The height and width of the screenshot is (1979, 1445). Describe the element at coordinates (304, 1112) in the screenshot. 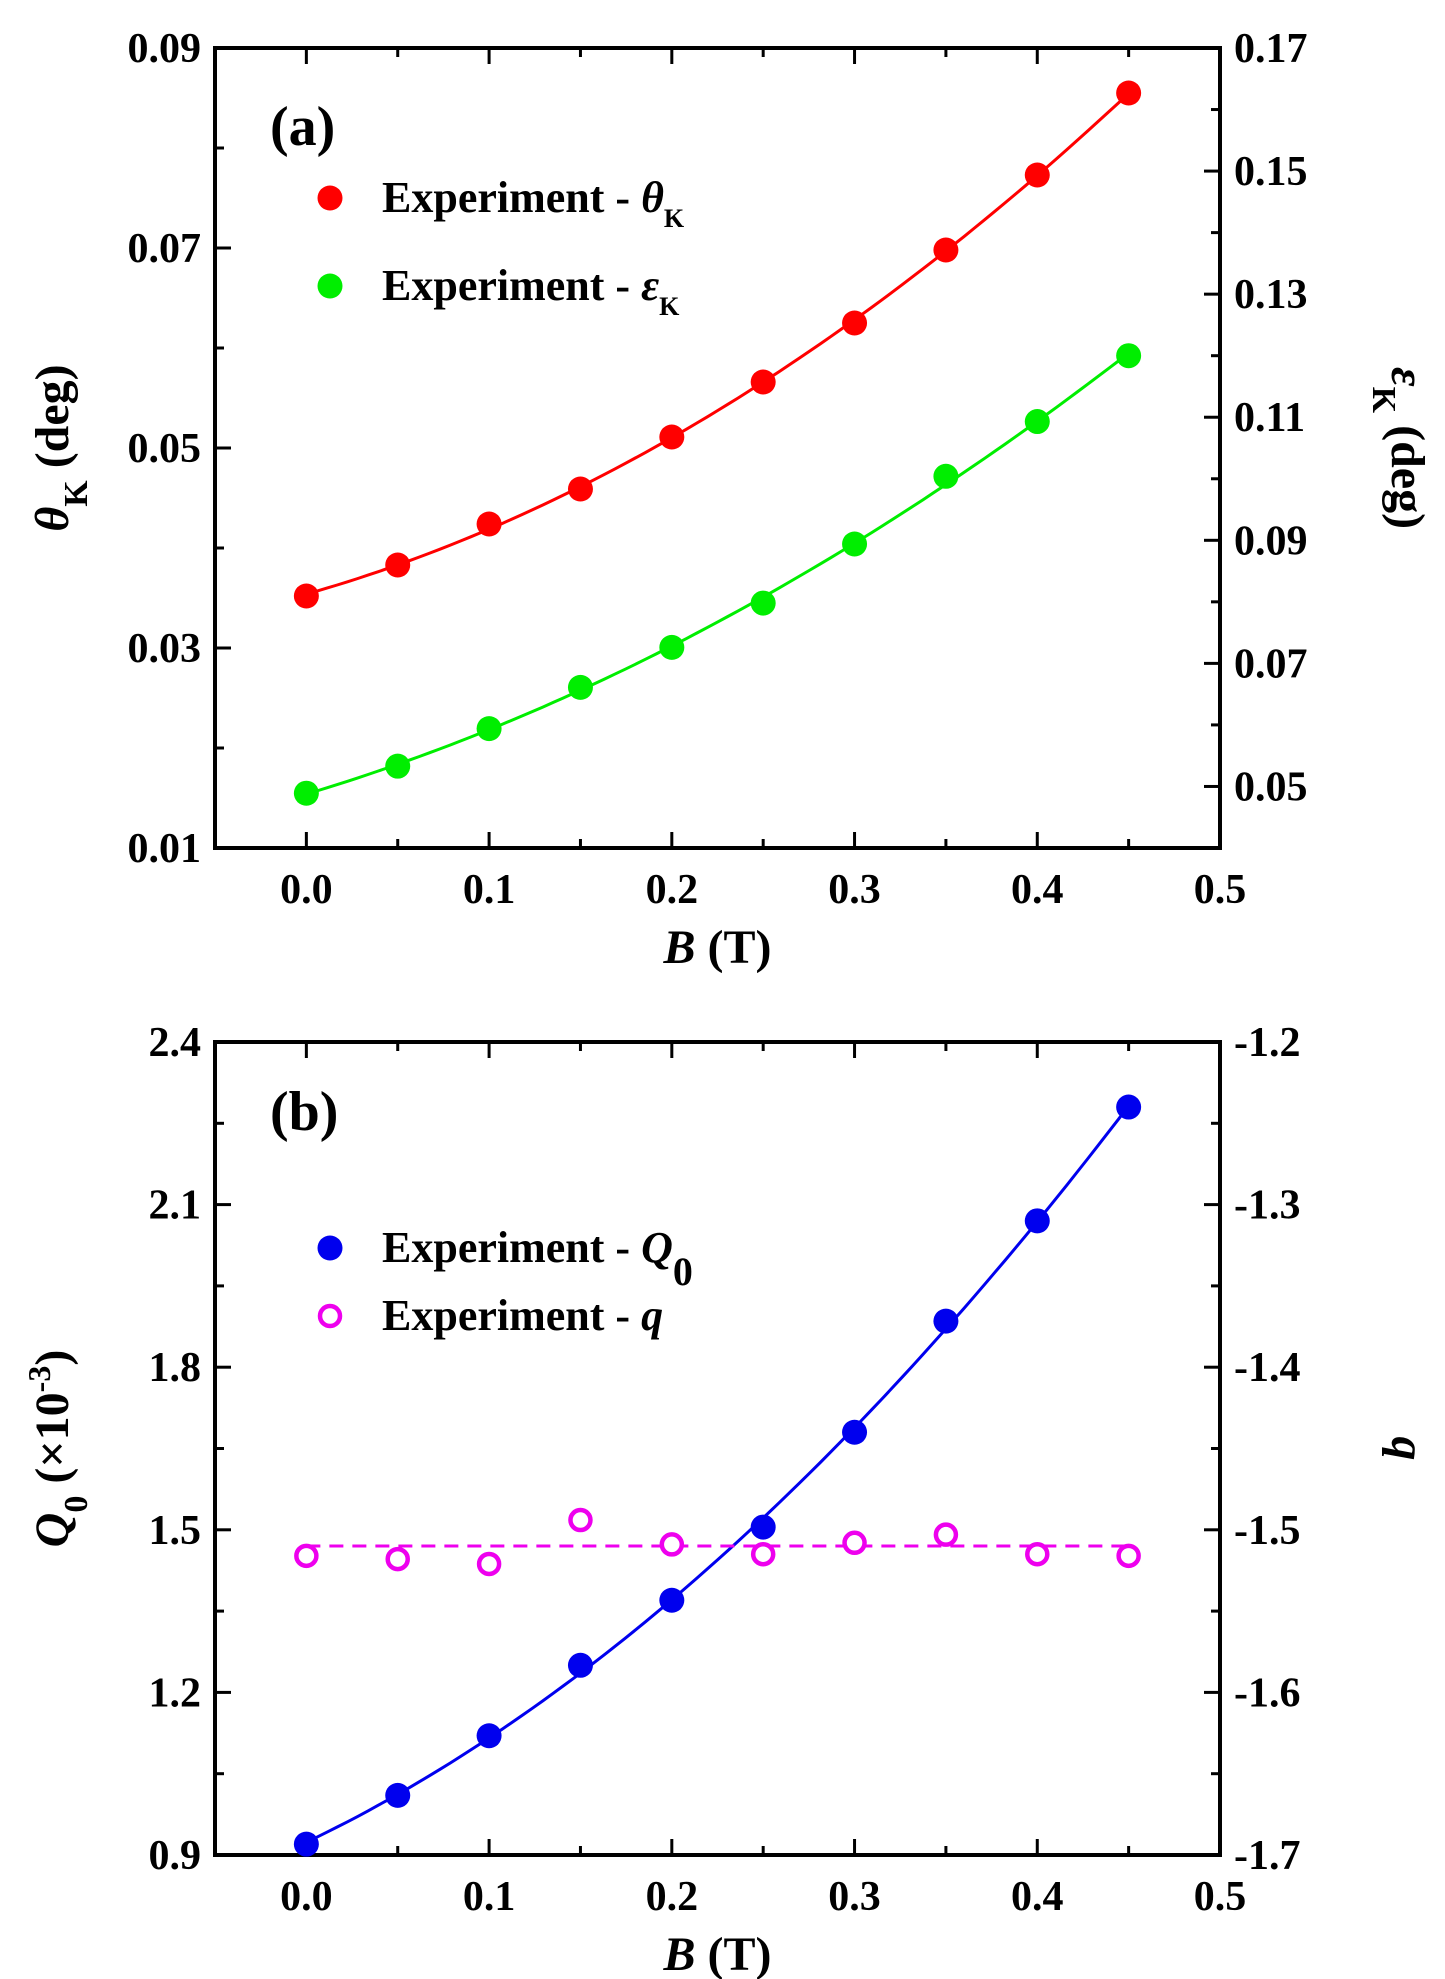

I see `panel-label: (b)` at that location.